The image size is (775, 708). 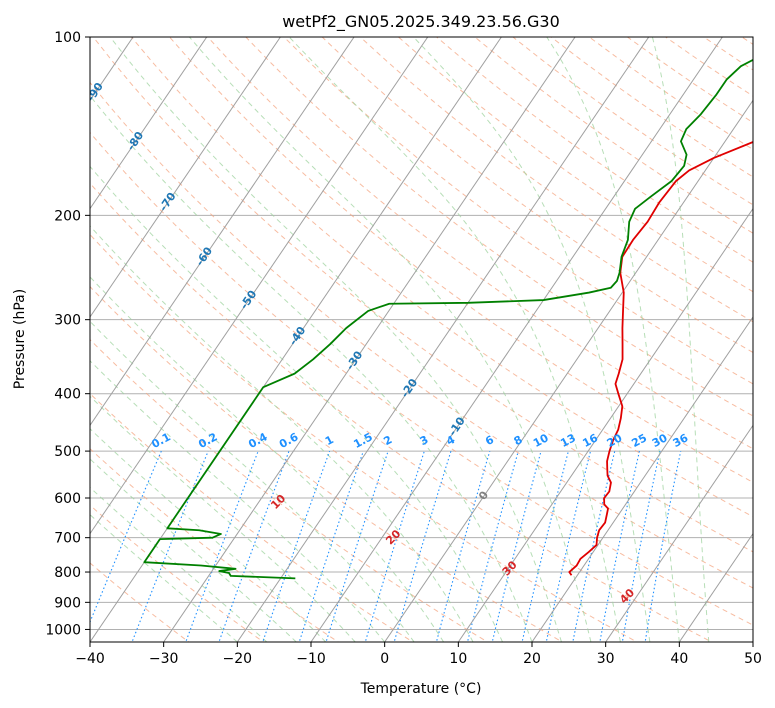 What do you see at coordinates (67, 452) in the screenshot?
I see `y-tick-label: 500` at bounding box center [67, 452].